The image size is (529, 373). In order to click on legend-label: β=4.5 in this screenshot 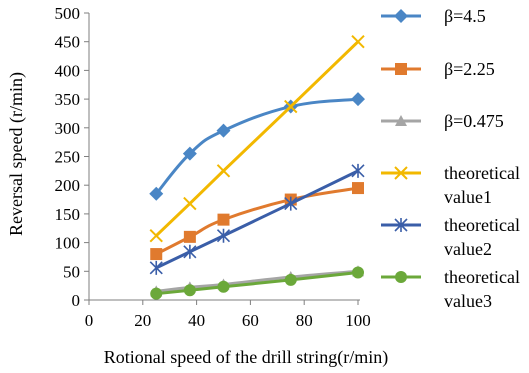, I will do `click(465, 16)`.